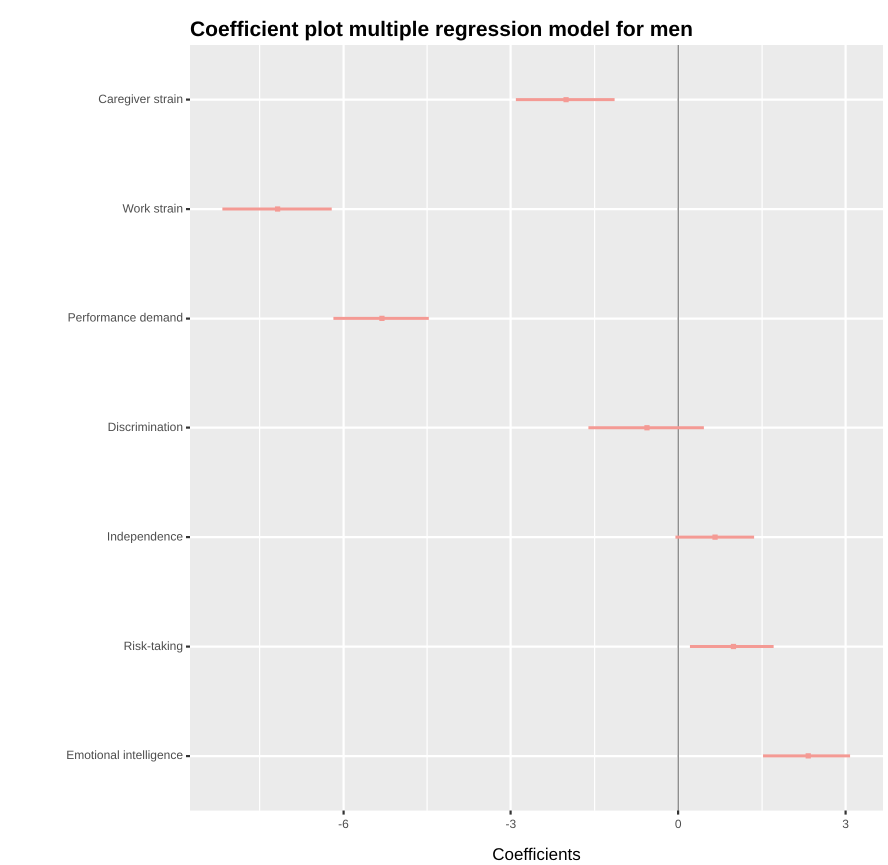 This screenshot has width=888, height=865. Describe the element at coordinates (153, 645) in the screenshot. I see `y-tick-label: Risk-taking` at that location.